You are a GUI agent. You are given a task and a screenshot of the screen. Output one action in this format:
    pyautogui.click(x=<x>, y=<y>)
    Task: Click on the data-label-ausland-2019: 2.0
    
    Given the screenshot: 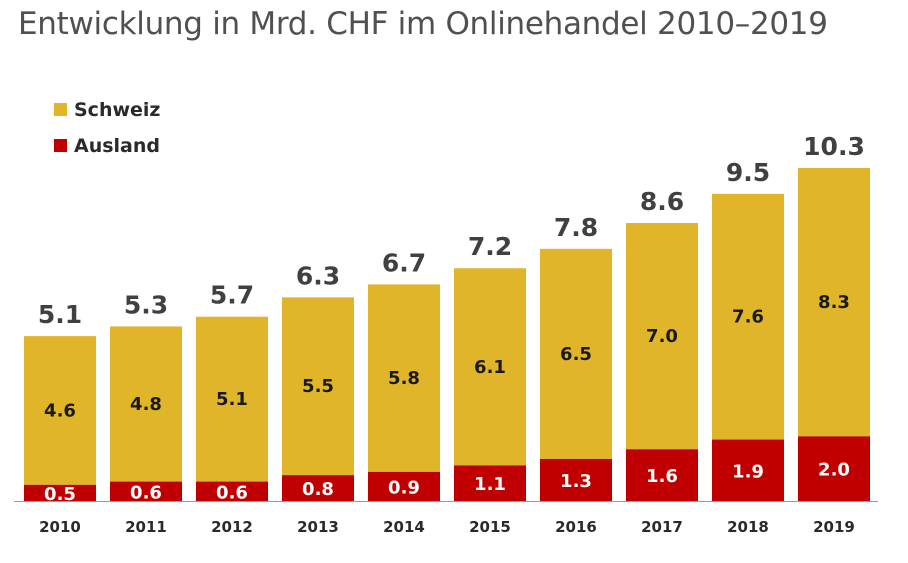 What is the action you would take?
    pyautogui.click(x=834, y=470)
    